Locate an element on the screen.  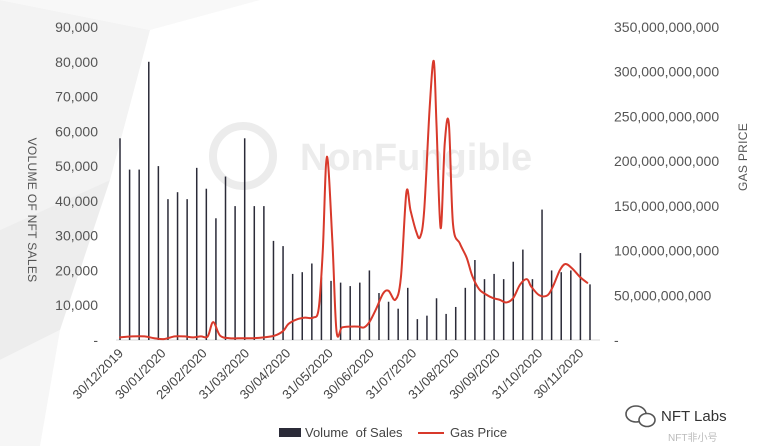
badge-text: NFT Labs is located at coordinates (694, 416).